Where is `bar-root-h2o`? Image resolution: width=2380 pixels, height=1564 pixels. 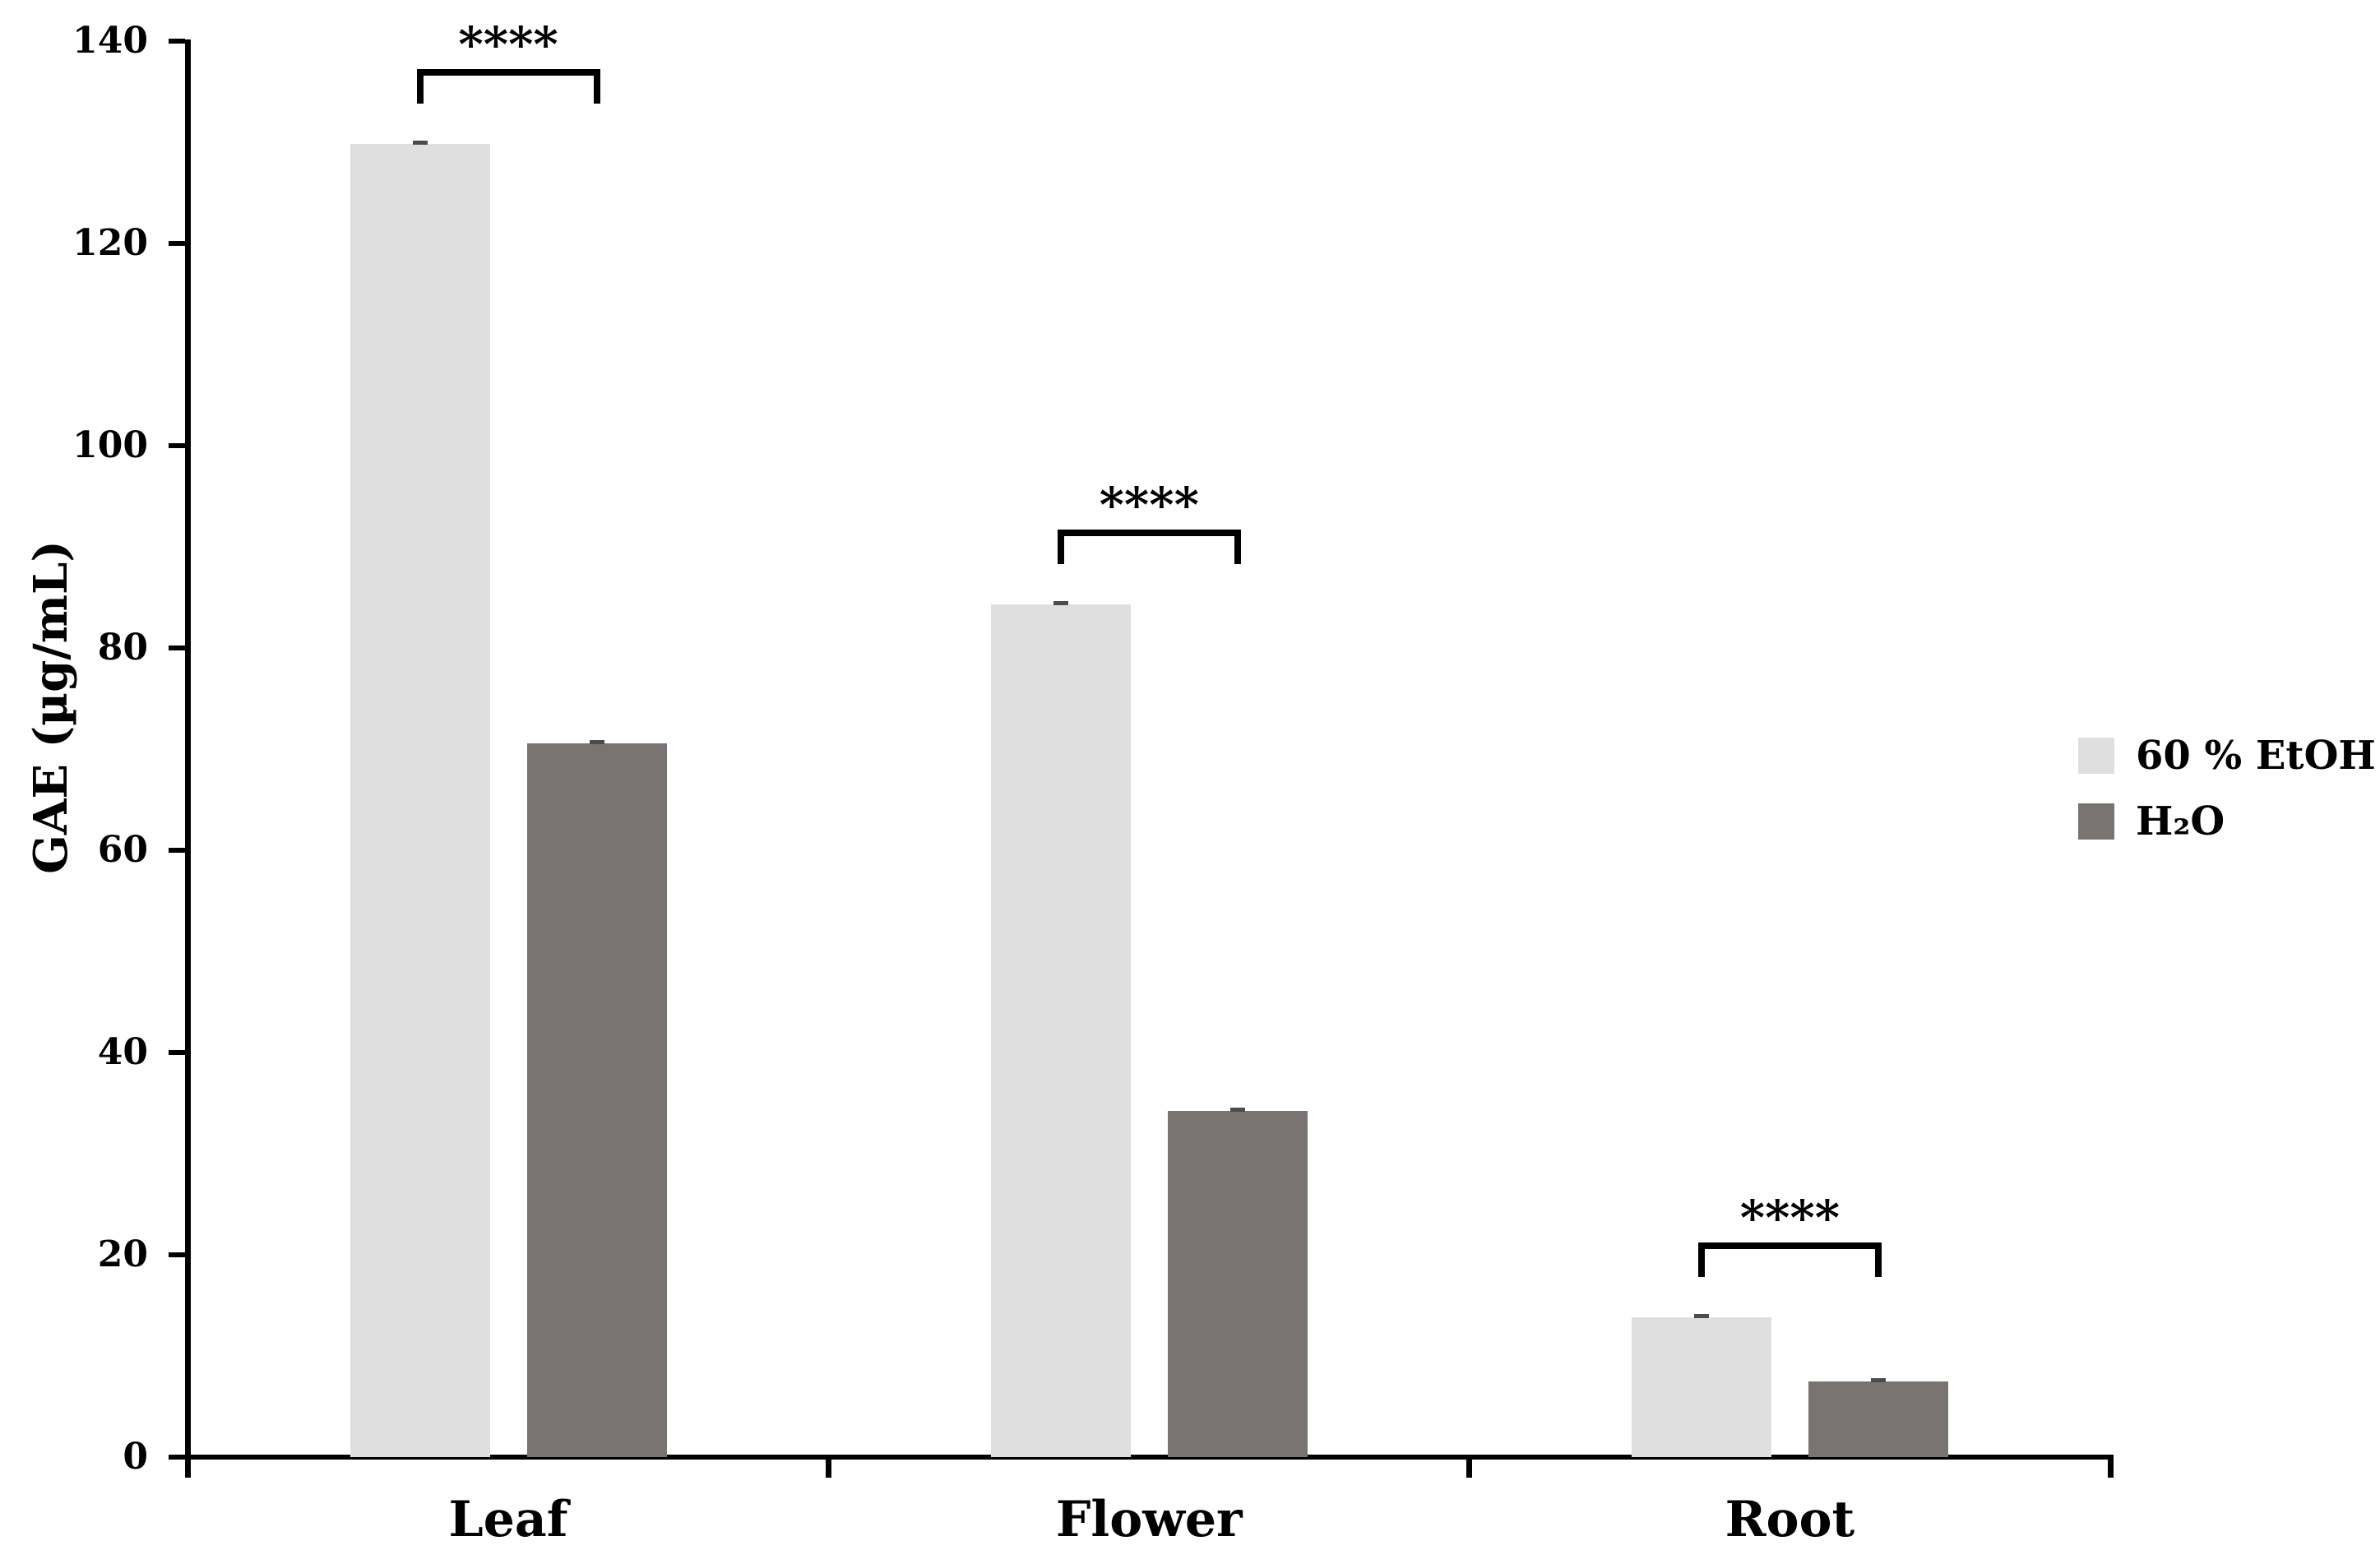
bar-root-h2o is located at coordinates (1878, 1419).